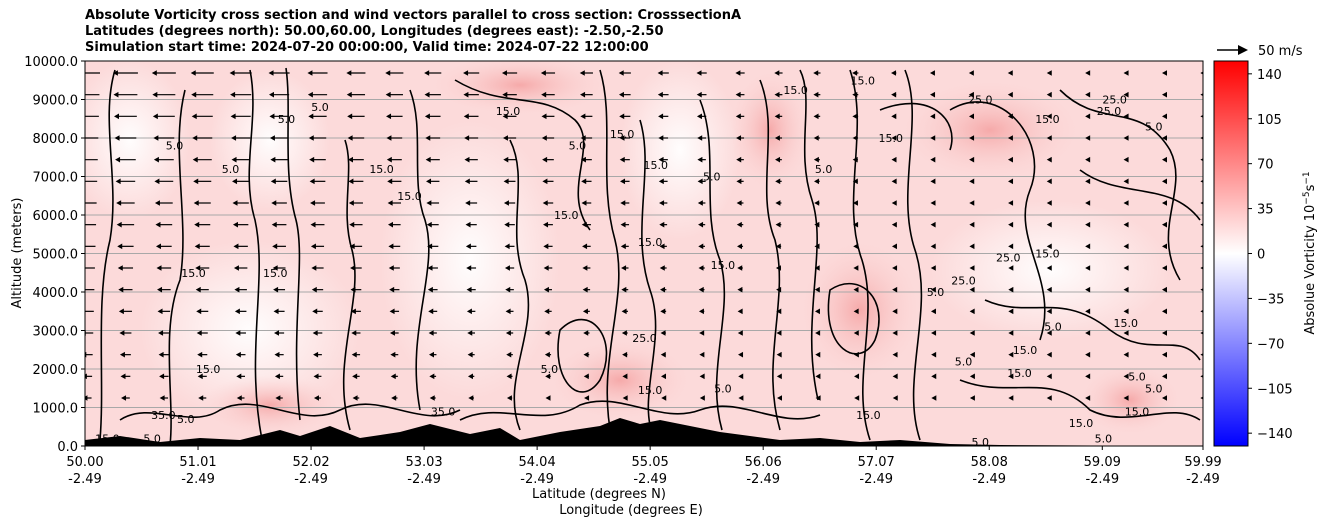  What do you see at coordinates (270, 405) in the screenshot?
I see `field-strong-region` at bounding box center [270, 405].